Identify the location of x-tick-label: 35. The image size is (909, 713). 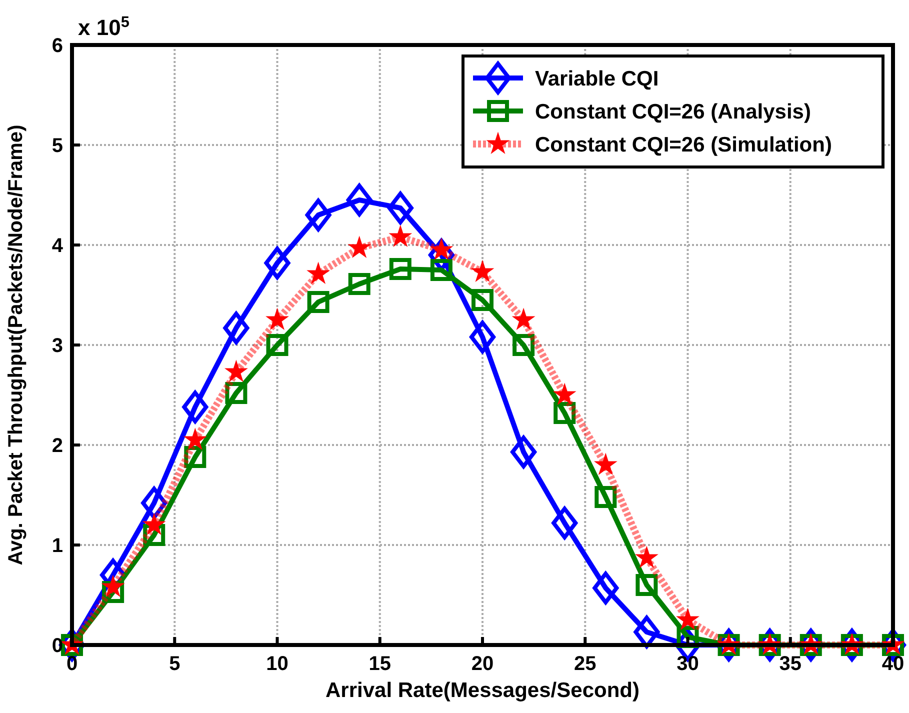
(790, 664).